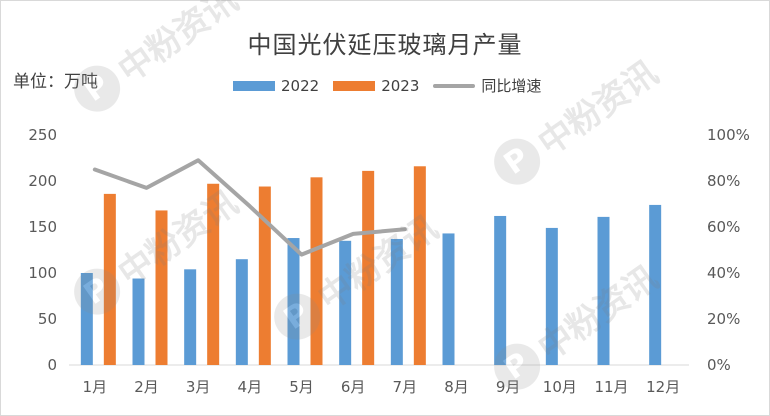  I want to click on bar-2022-9月, so click(500, 290).